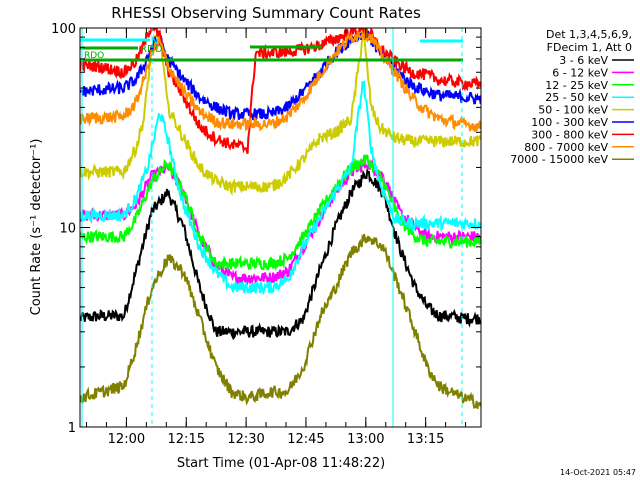 The height and width of the screenshot is (480, 640). I want to click on legend-label: 25 - 50 keV, so click(576, 97).